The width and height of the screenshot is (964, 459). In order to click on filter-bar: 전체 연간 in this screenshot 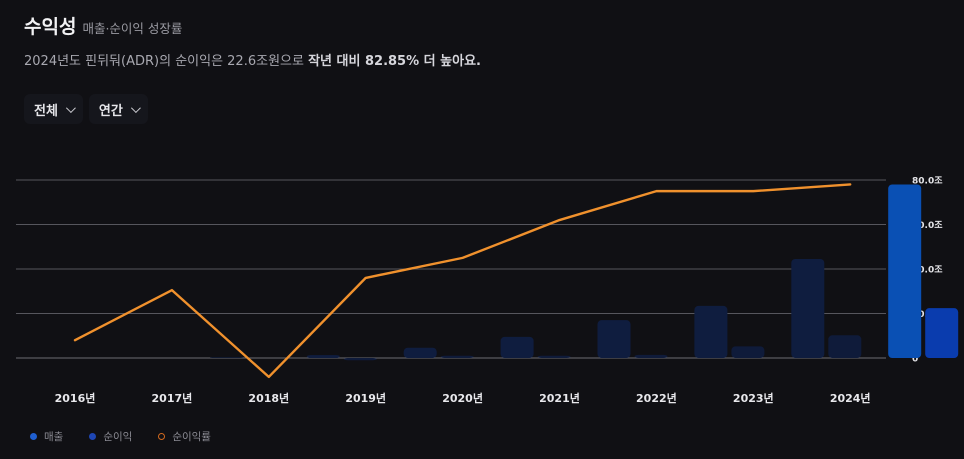, I will do `click(86, 109)`.